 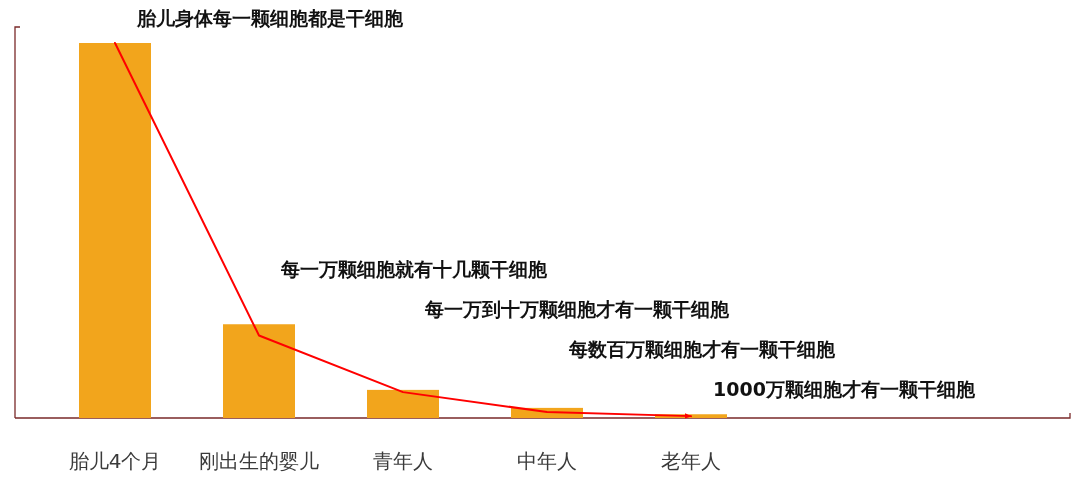 What do you see at coordinates (577, 308) in the screenshot?
I see `annotation: 每一万到十万颗细胞才有一颗干细胞` at bounding box center [577, 308].